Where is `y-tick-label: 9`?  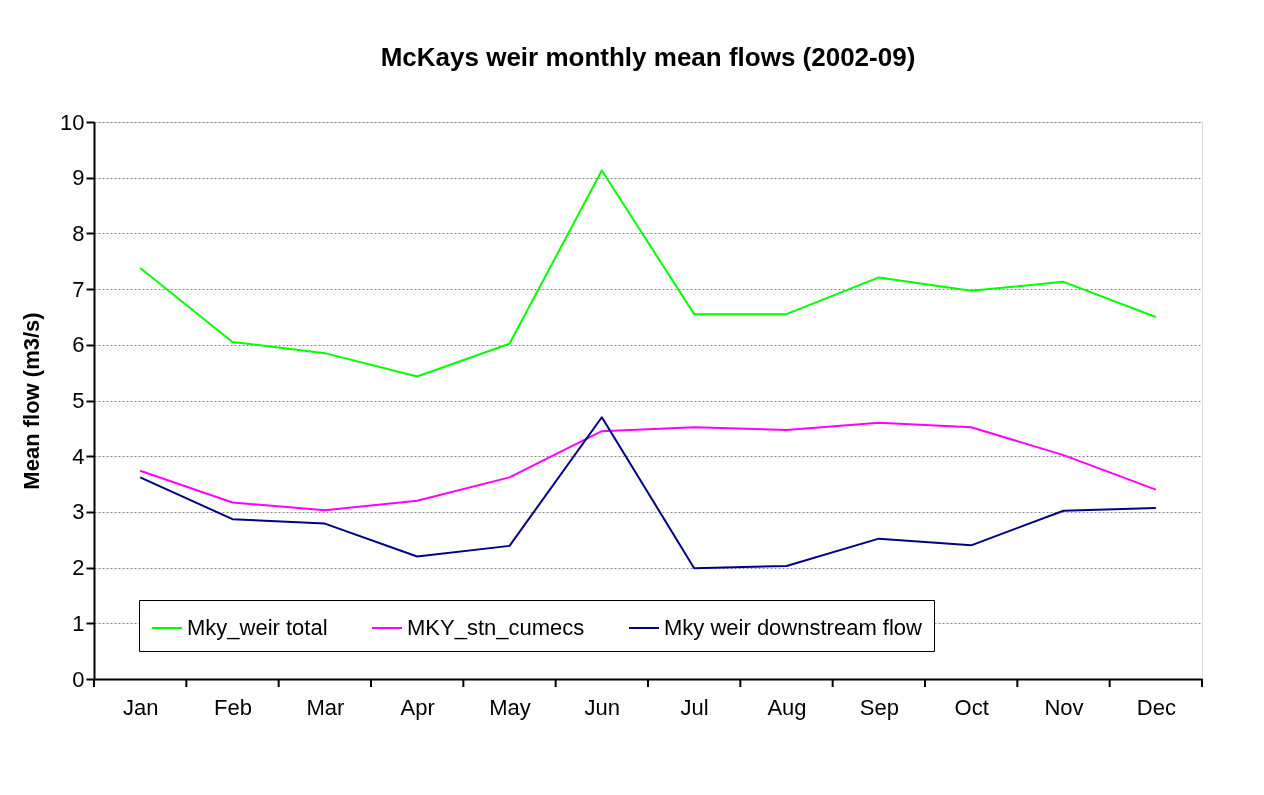 y-tick-label: 9 is located at coordinates (78, 178).